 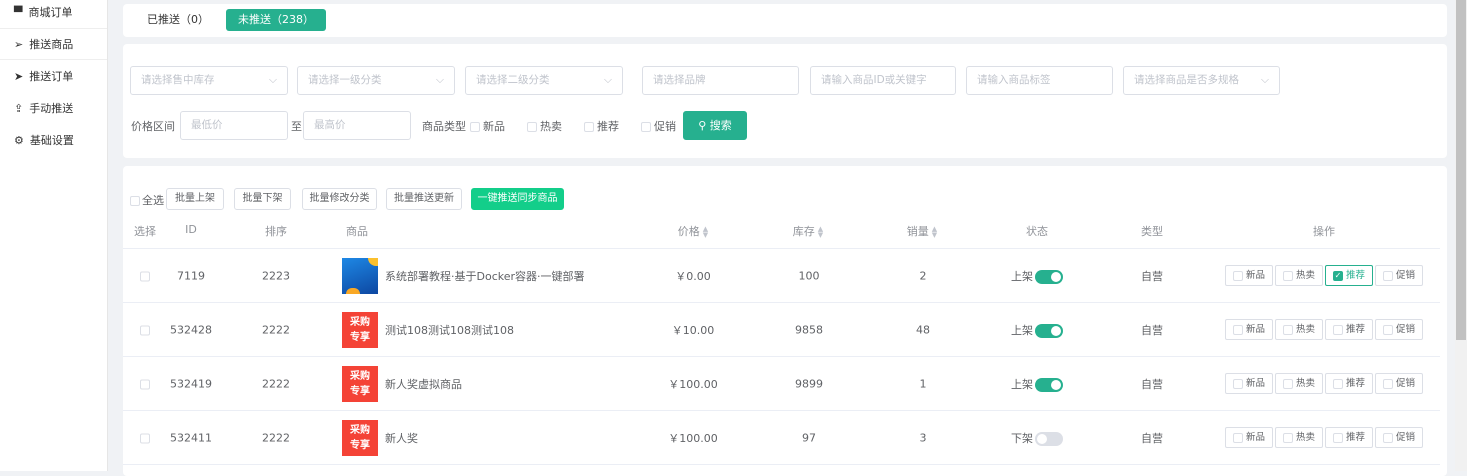 What do you see at coordinates (401, 438) in the screenshot?
I see `product-name: 新人奖` at bounding box center [401, 438].